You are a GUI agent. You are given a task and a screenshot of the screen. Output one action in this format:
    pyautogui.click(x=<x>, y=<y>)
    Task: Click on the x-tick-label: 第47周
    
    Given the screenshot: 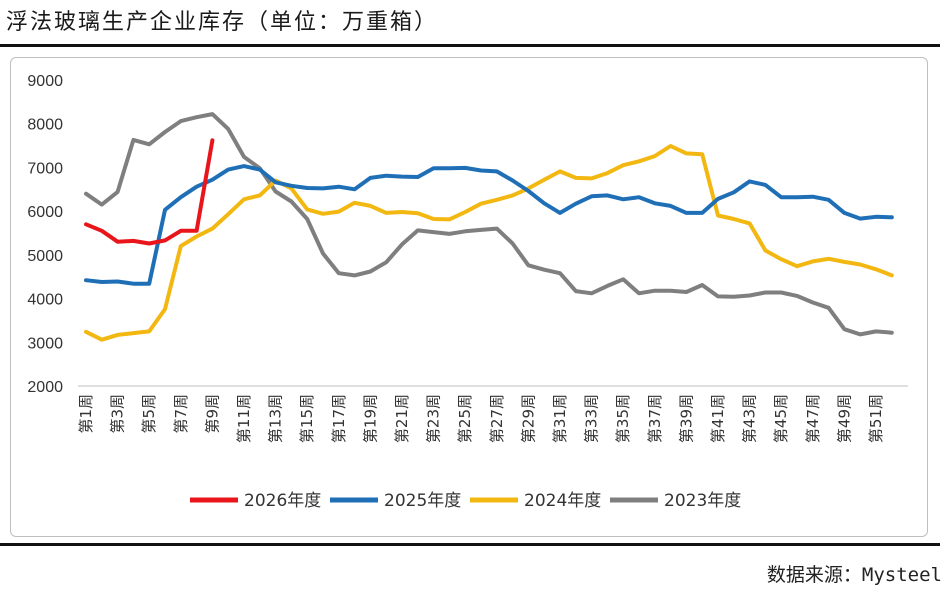 What is the action you would take?
    pyautogui.click(x=813, y=418)
    